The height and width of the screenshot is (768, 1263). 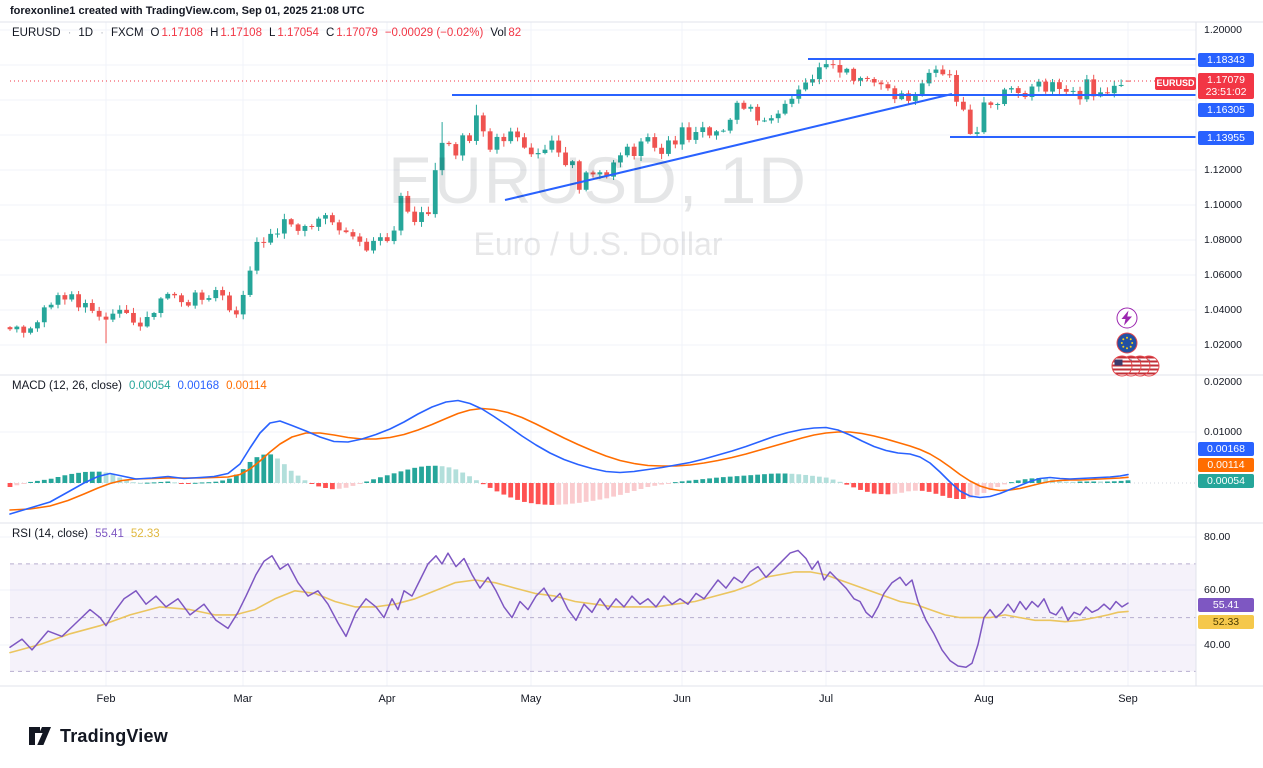 What do you see at coordinates (127, 33) in the screenshot?
I see `legend-exchange: FXCM` at bounding box center [127, 33].